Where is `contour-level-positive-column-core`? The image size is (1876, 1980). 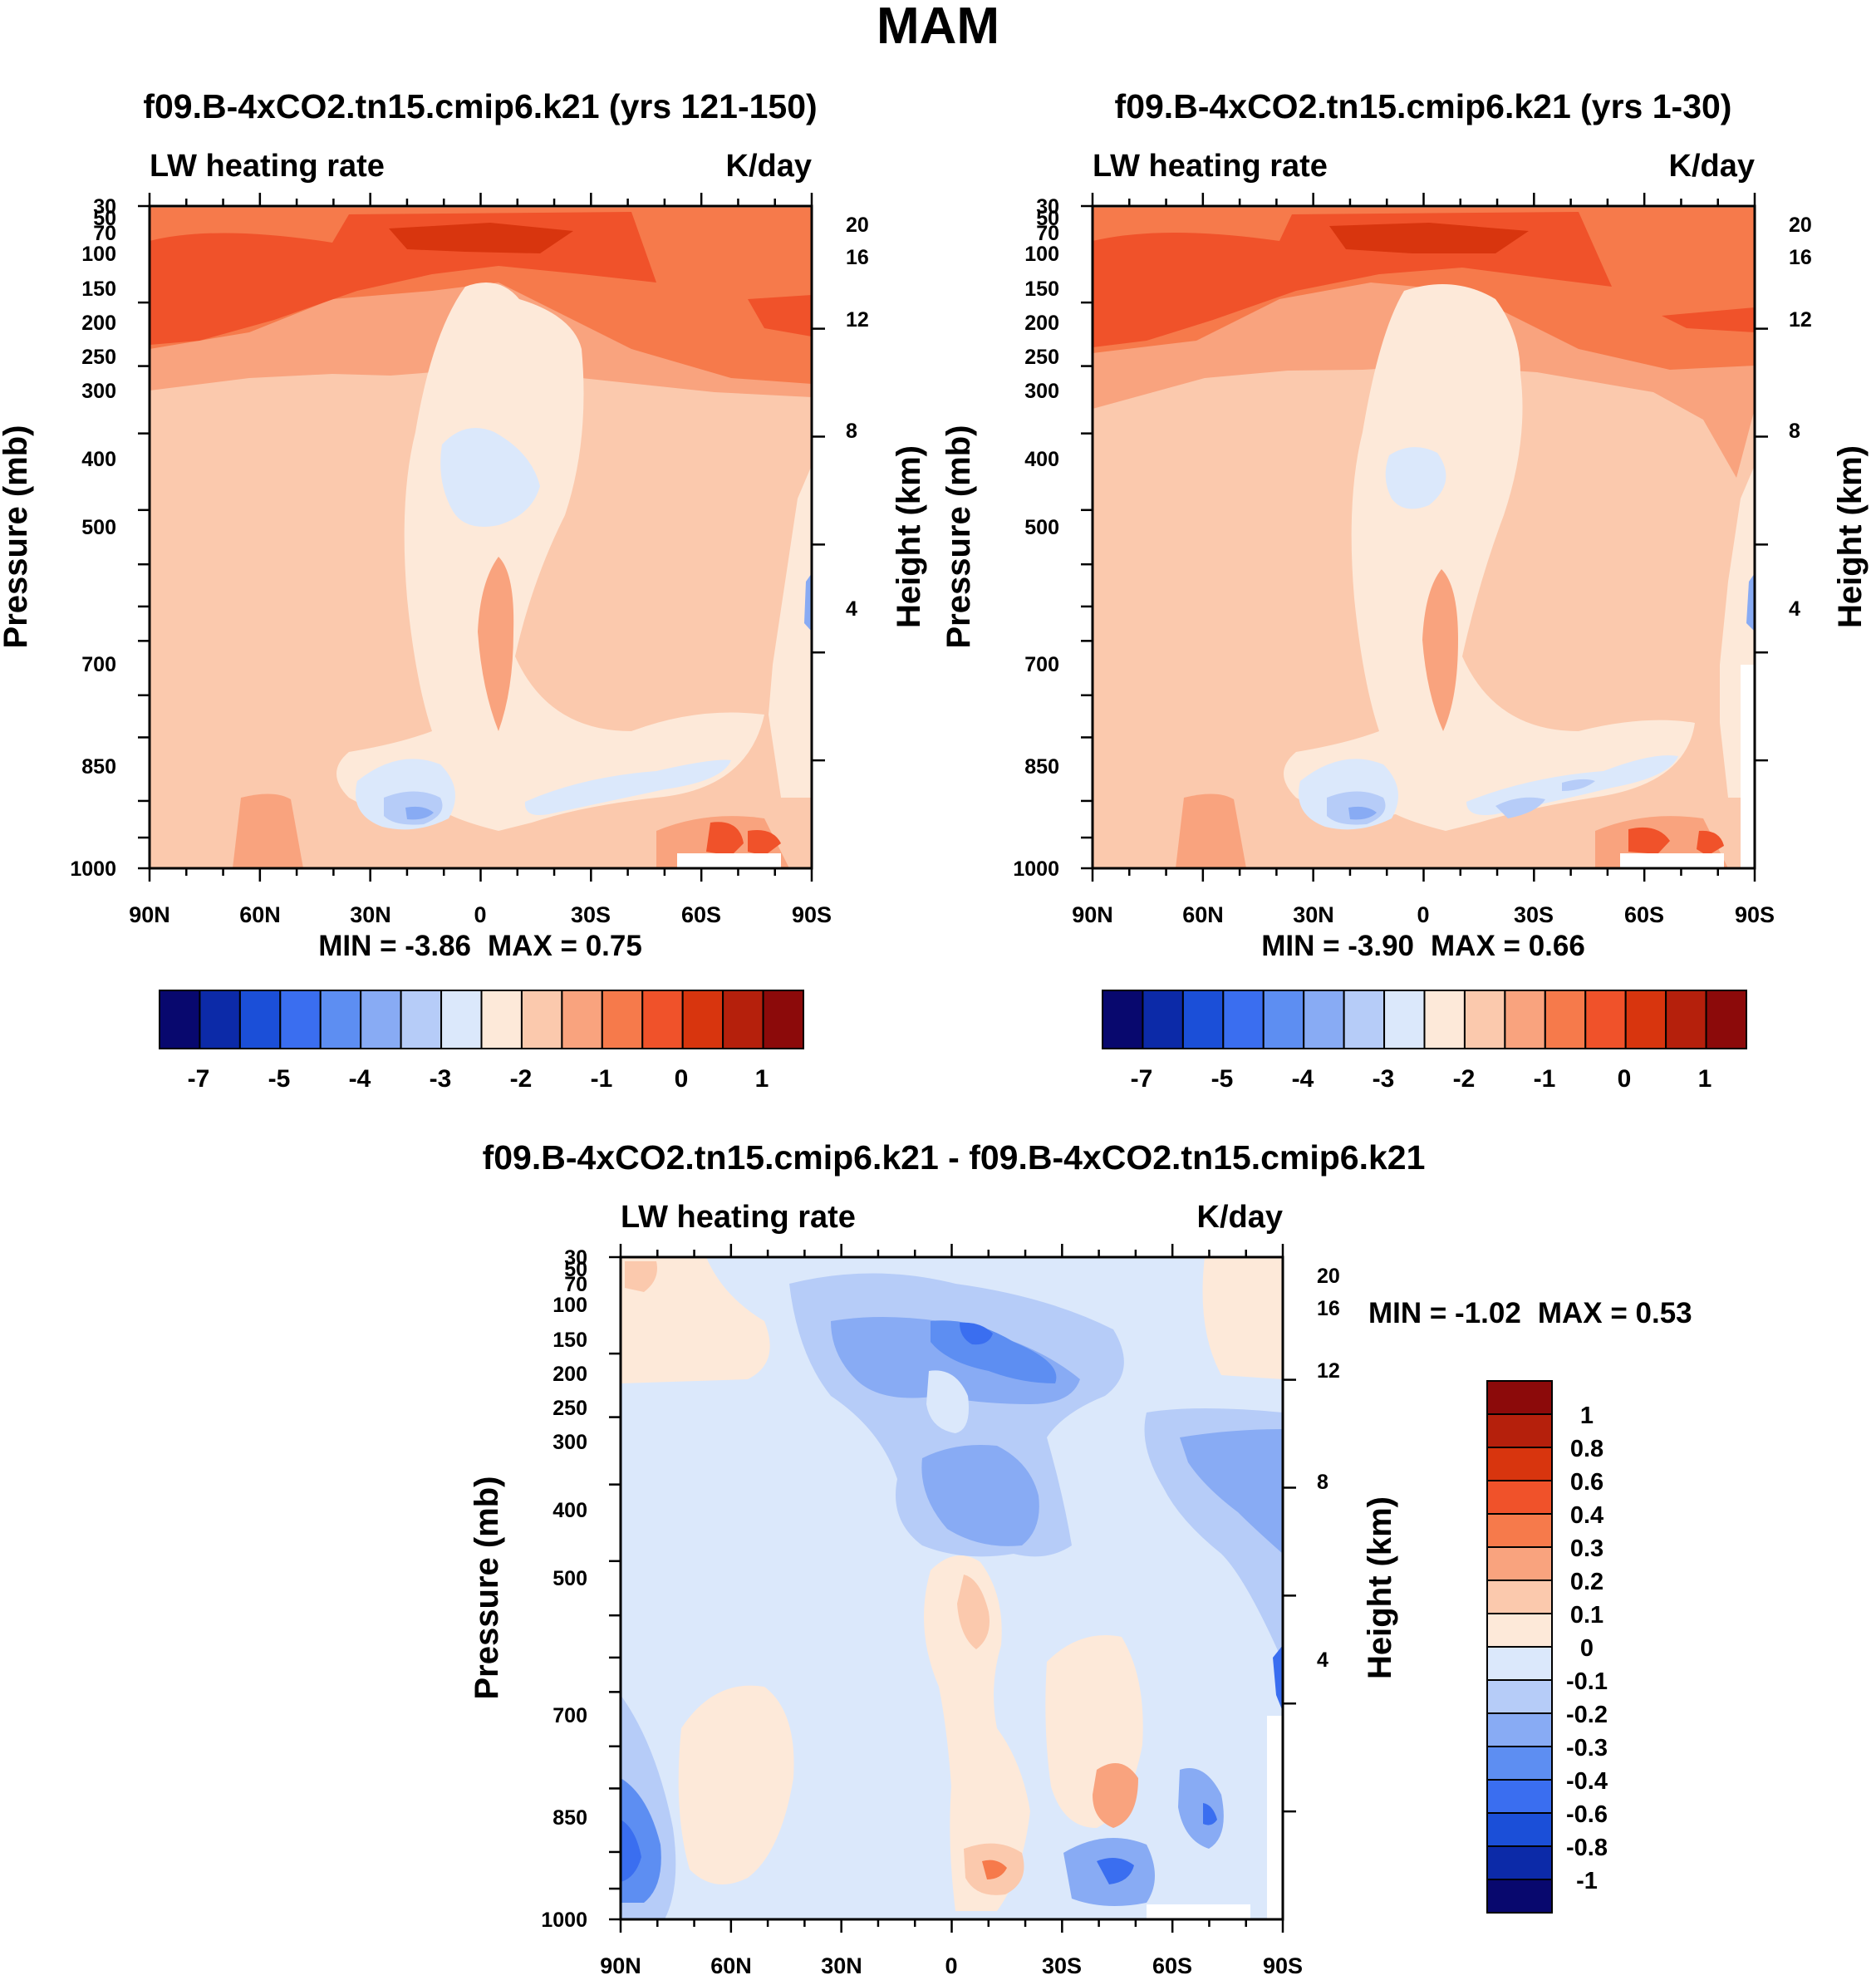 contour-level-positive-column-core is located at coordinates (973, 1612).